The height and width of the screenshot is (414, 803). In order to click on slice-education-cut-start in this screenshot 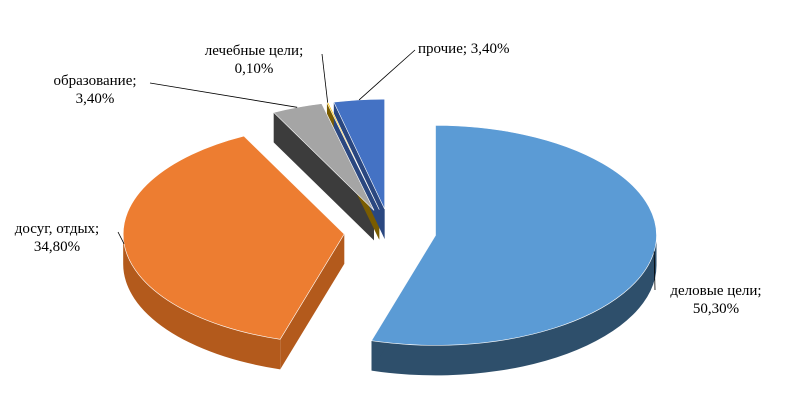, I will do `click(324, 176)`.